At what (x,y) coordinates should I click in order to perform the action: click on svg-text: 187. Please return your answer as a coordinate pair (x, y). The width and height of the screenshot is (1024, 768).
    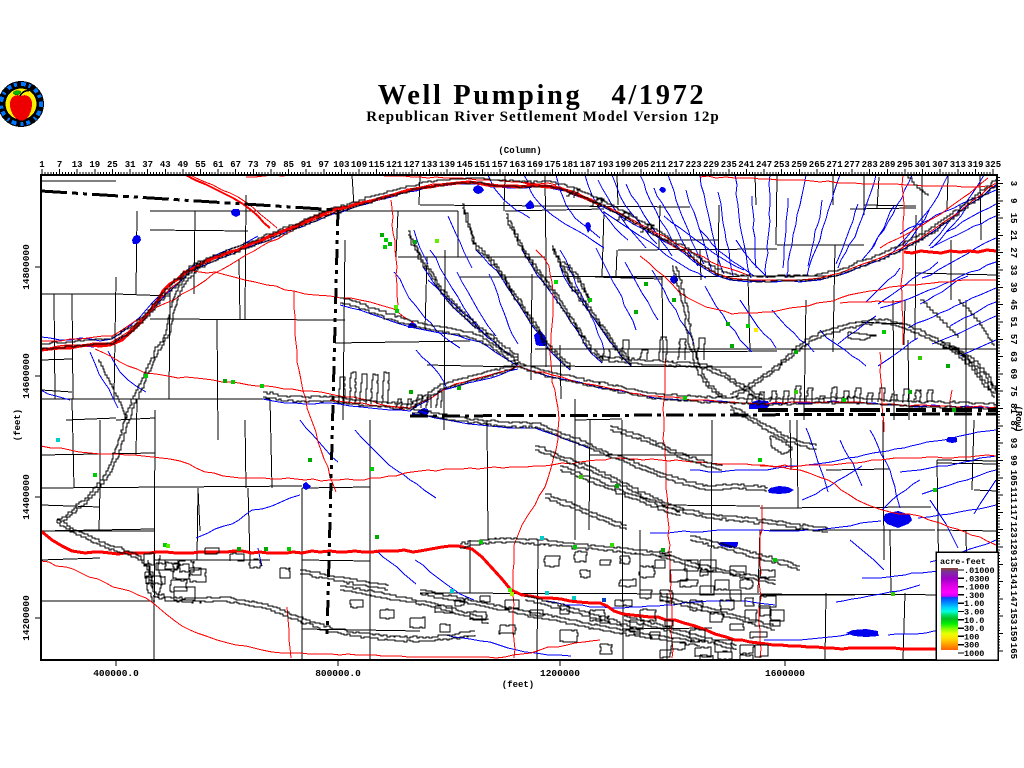
    Looking at the image, I should click on (588, 165).